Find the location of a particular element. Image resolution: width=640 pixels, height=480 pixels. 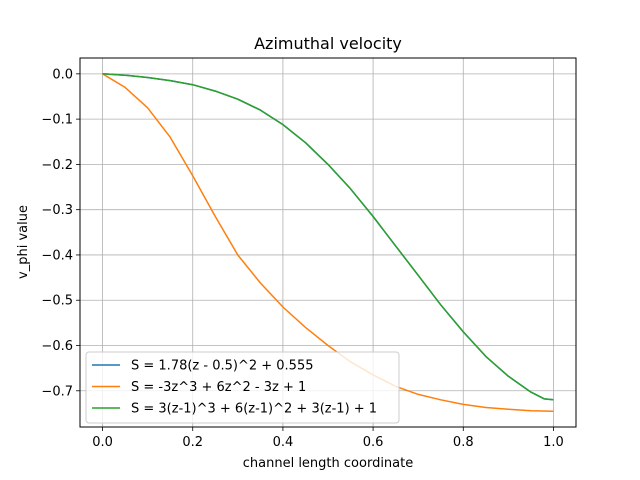

legend-box is located at coordinates (242, 387).